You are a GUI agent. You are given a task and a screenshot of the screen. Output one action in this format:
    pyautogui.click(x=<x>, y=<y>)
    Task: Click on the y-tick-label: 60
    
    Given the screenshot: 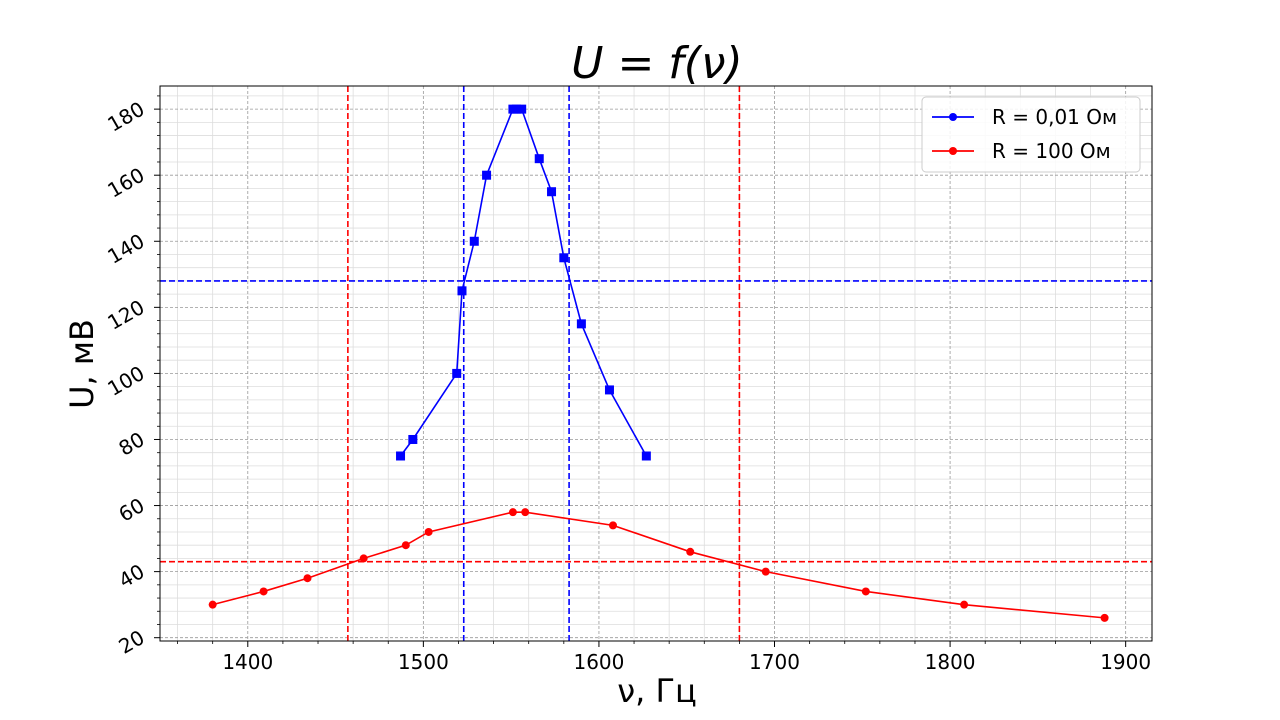 What is the action you would take?
    pyautogui.click(x=131, y=510)
    